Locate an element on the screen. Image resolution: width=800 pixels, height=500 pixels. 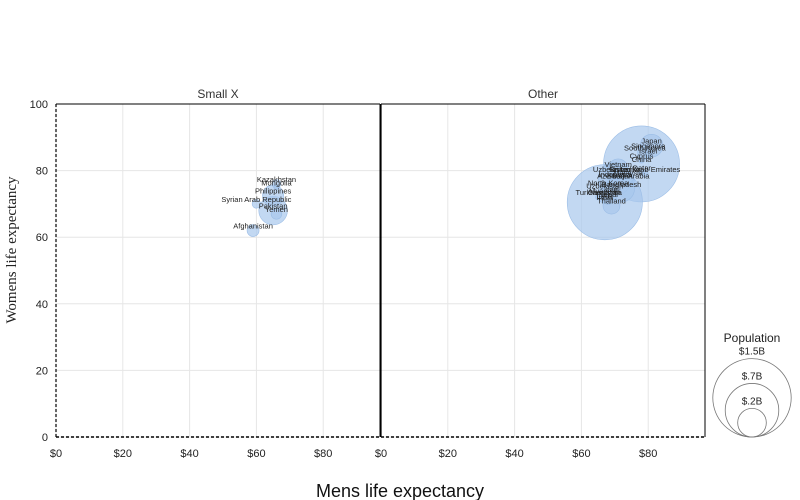
data-point-label: Turkmenistan is located at coordinates (598, 192).